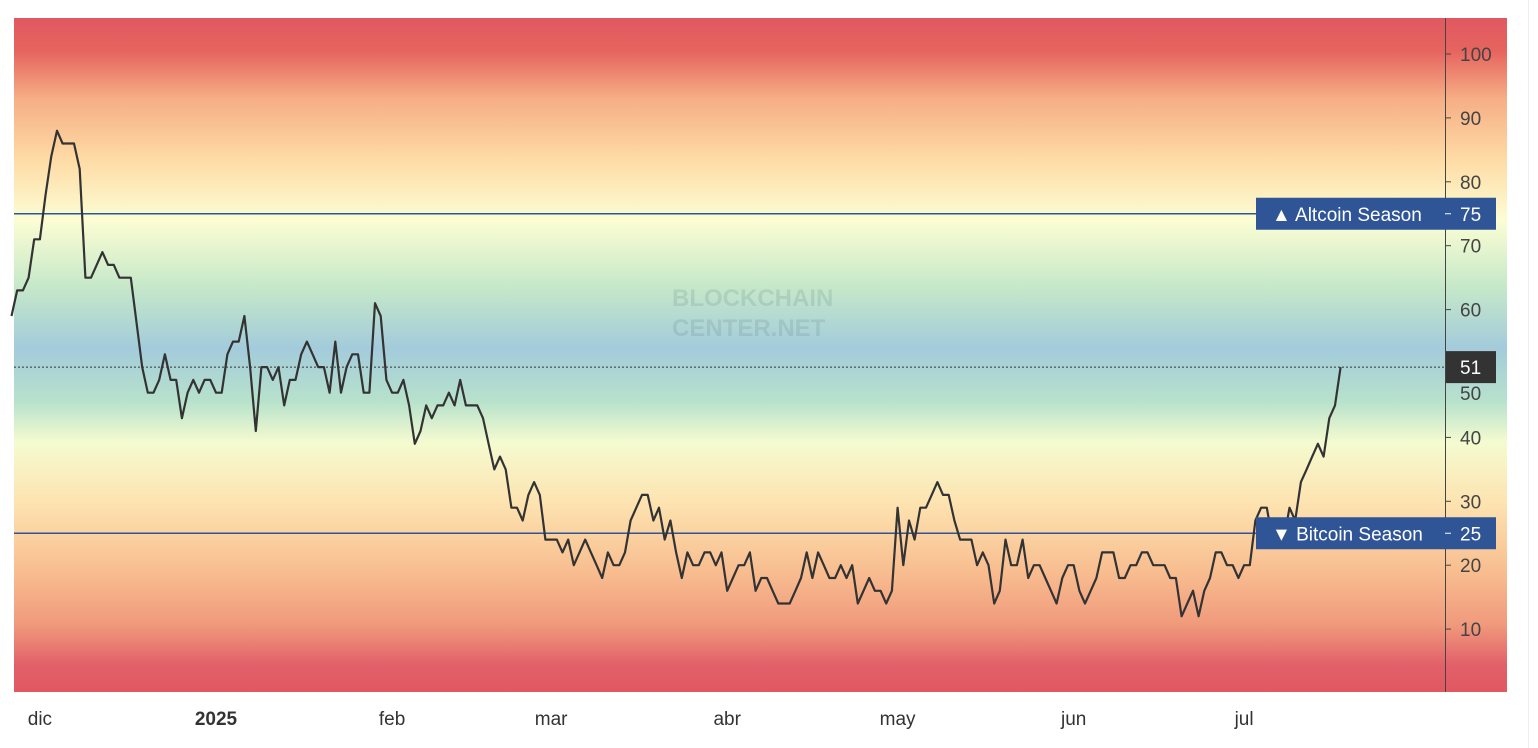  I want to click on y-tick-label: 50, so click(1470, 394).